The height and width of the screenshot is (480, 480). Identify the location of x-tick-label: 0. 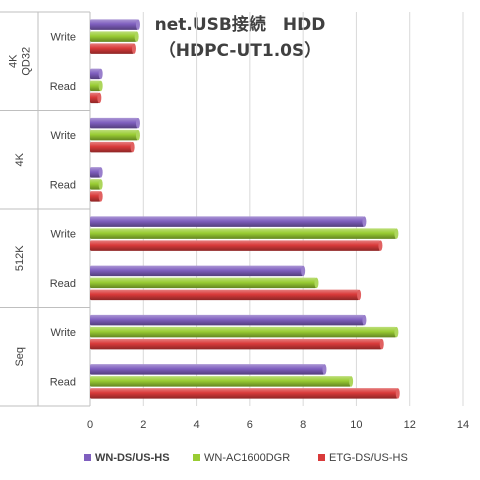
(90, 425).